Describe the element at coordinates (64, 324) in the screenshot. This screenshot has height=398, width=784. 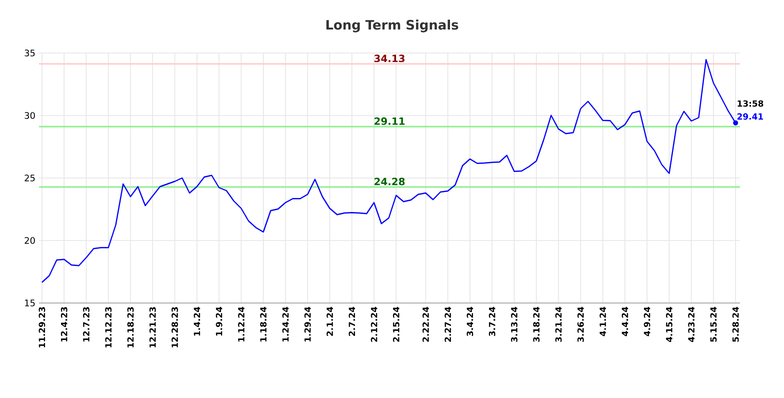
I see `x-tick-label: 12.4.23` at that location.